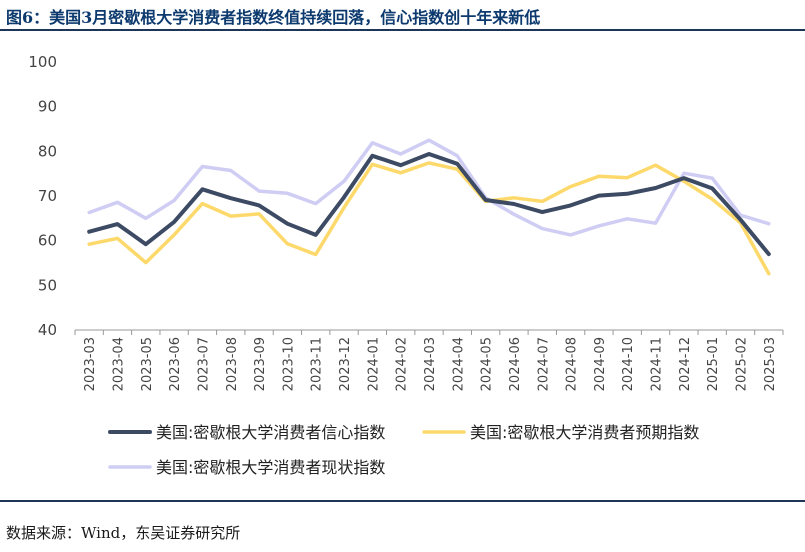 The width and height of the screenshot is (805, 552). Describe the element at coordinates (628, 364) in the screenshot. I see `x-tick-label: 2024-10` at that location.